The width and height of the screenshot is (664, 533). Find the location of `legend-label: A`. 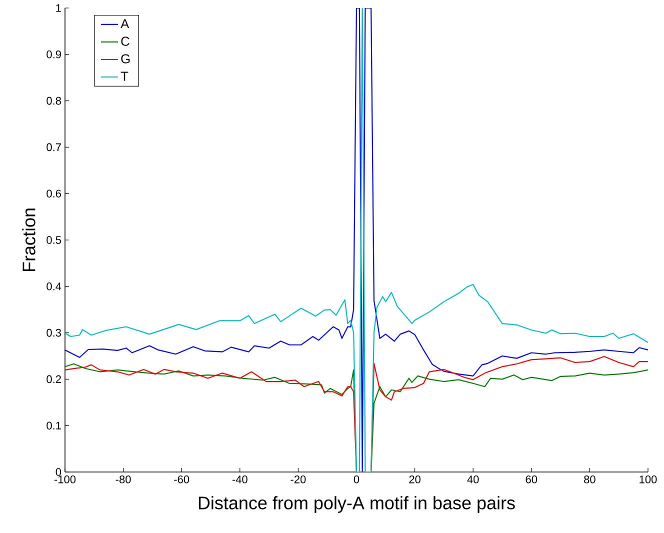

legend-label: A is located at coordinates (125, 23).